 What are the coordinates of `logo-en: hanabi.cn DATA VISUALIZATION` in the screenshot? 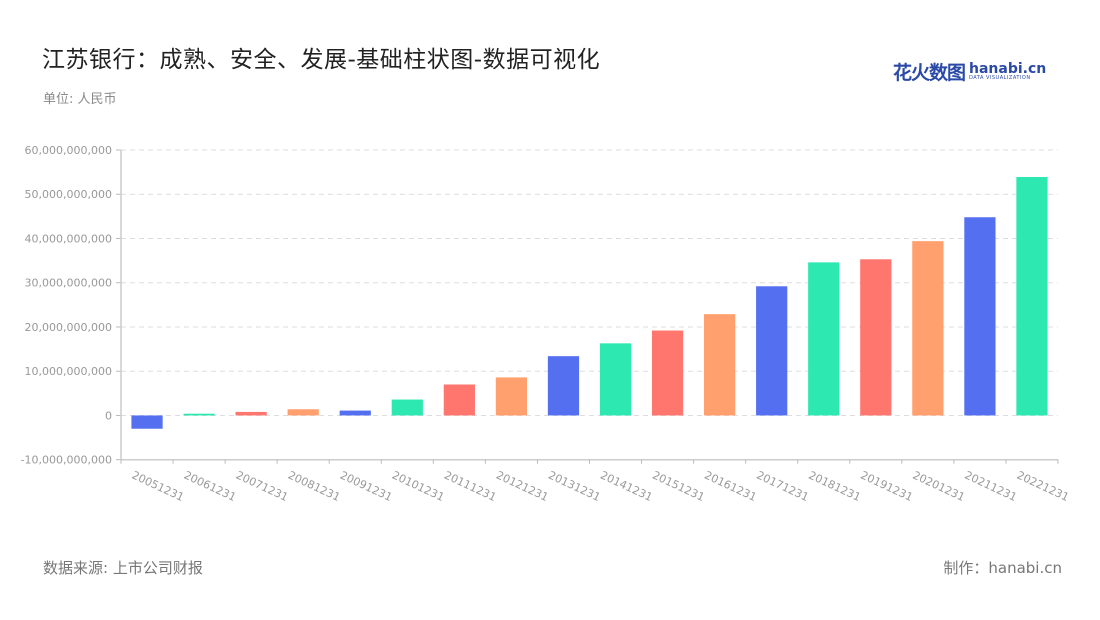 It's located at (1007, 71).